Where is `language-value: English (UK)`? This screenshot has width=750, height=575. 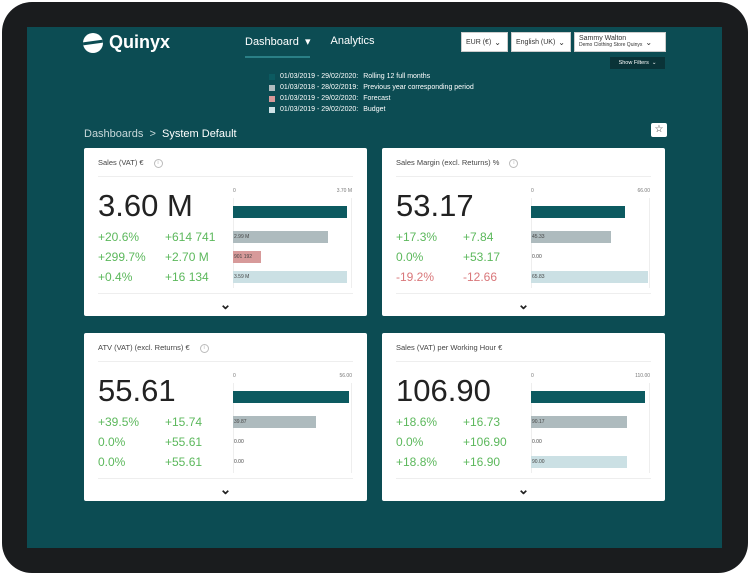 language-value: English (UK) is located at coordinates (536, 42).